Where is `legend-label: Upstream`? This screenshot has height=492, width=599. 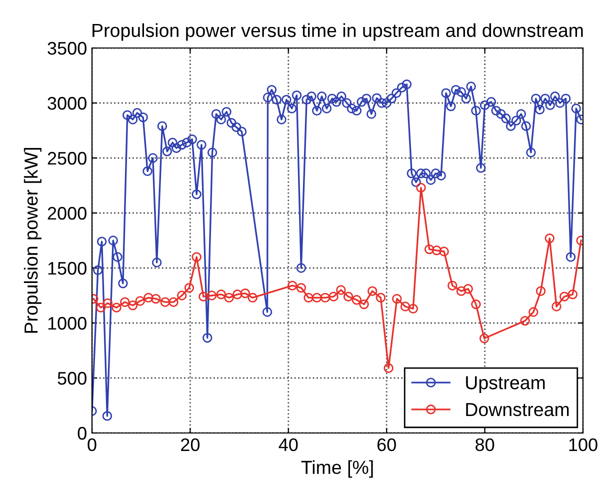
legend-label: Upstream is located at coordinates (505, 385).